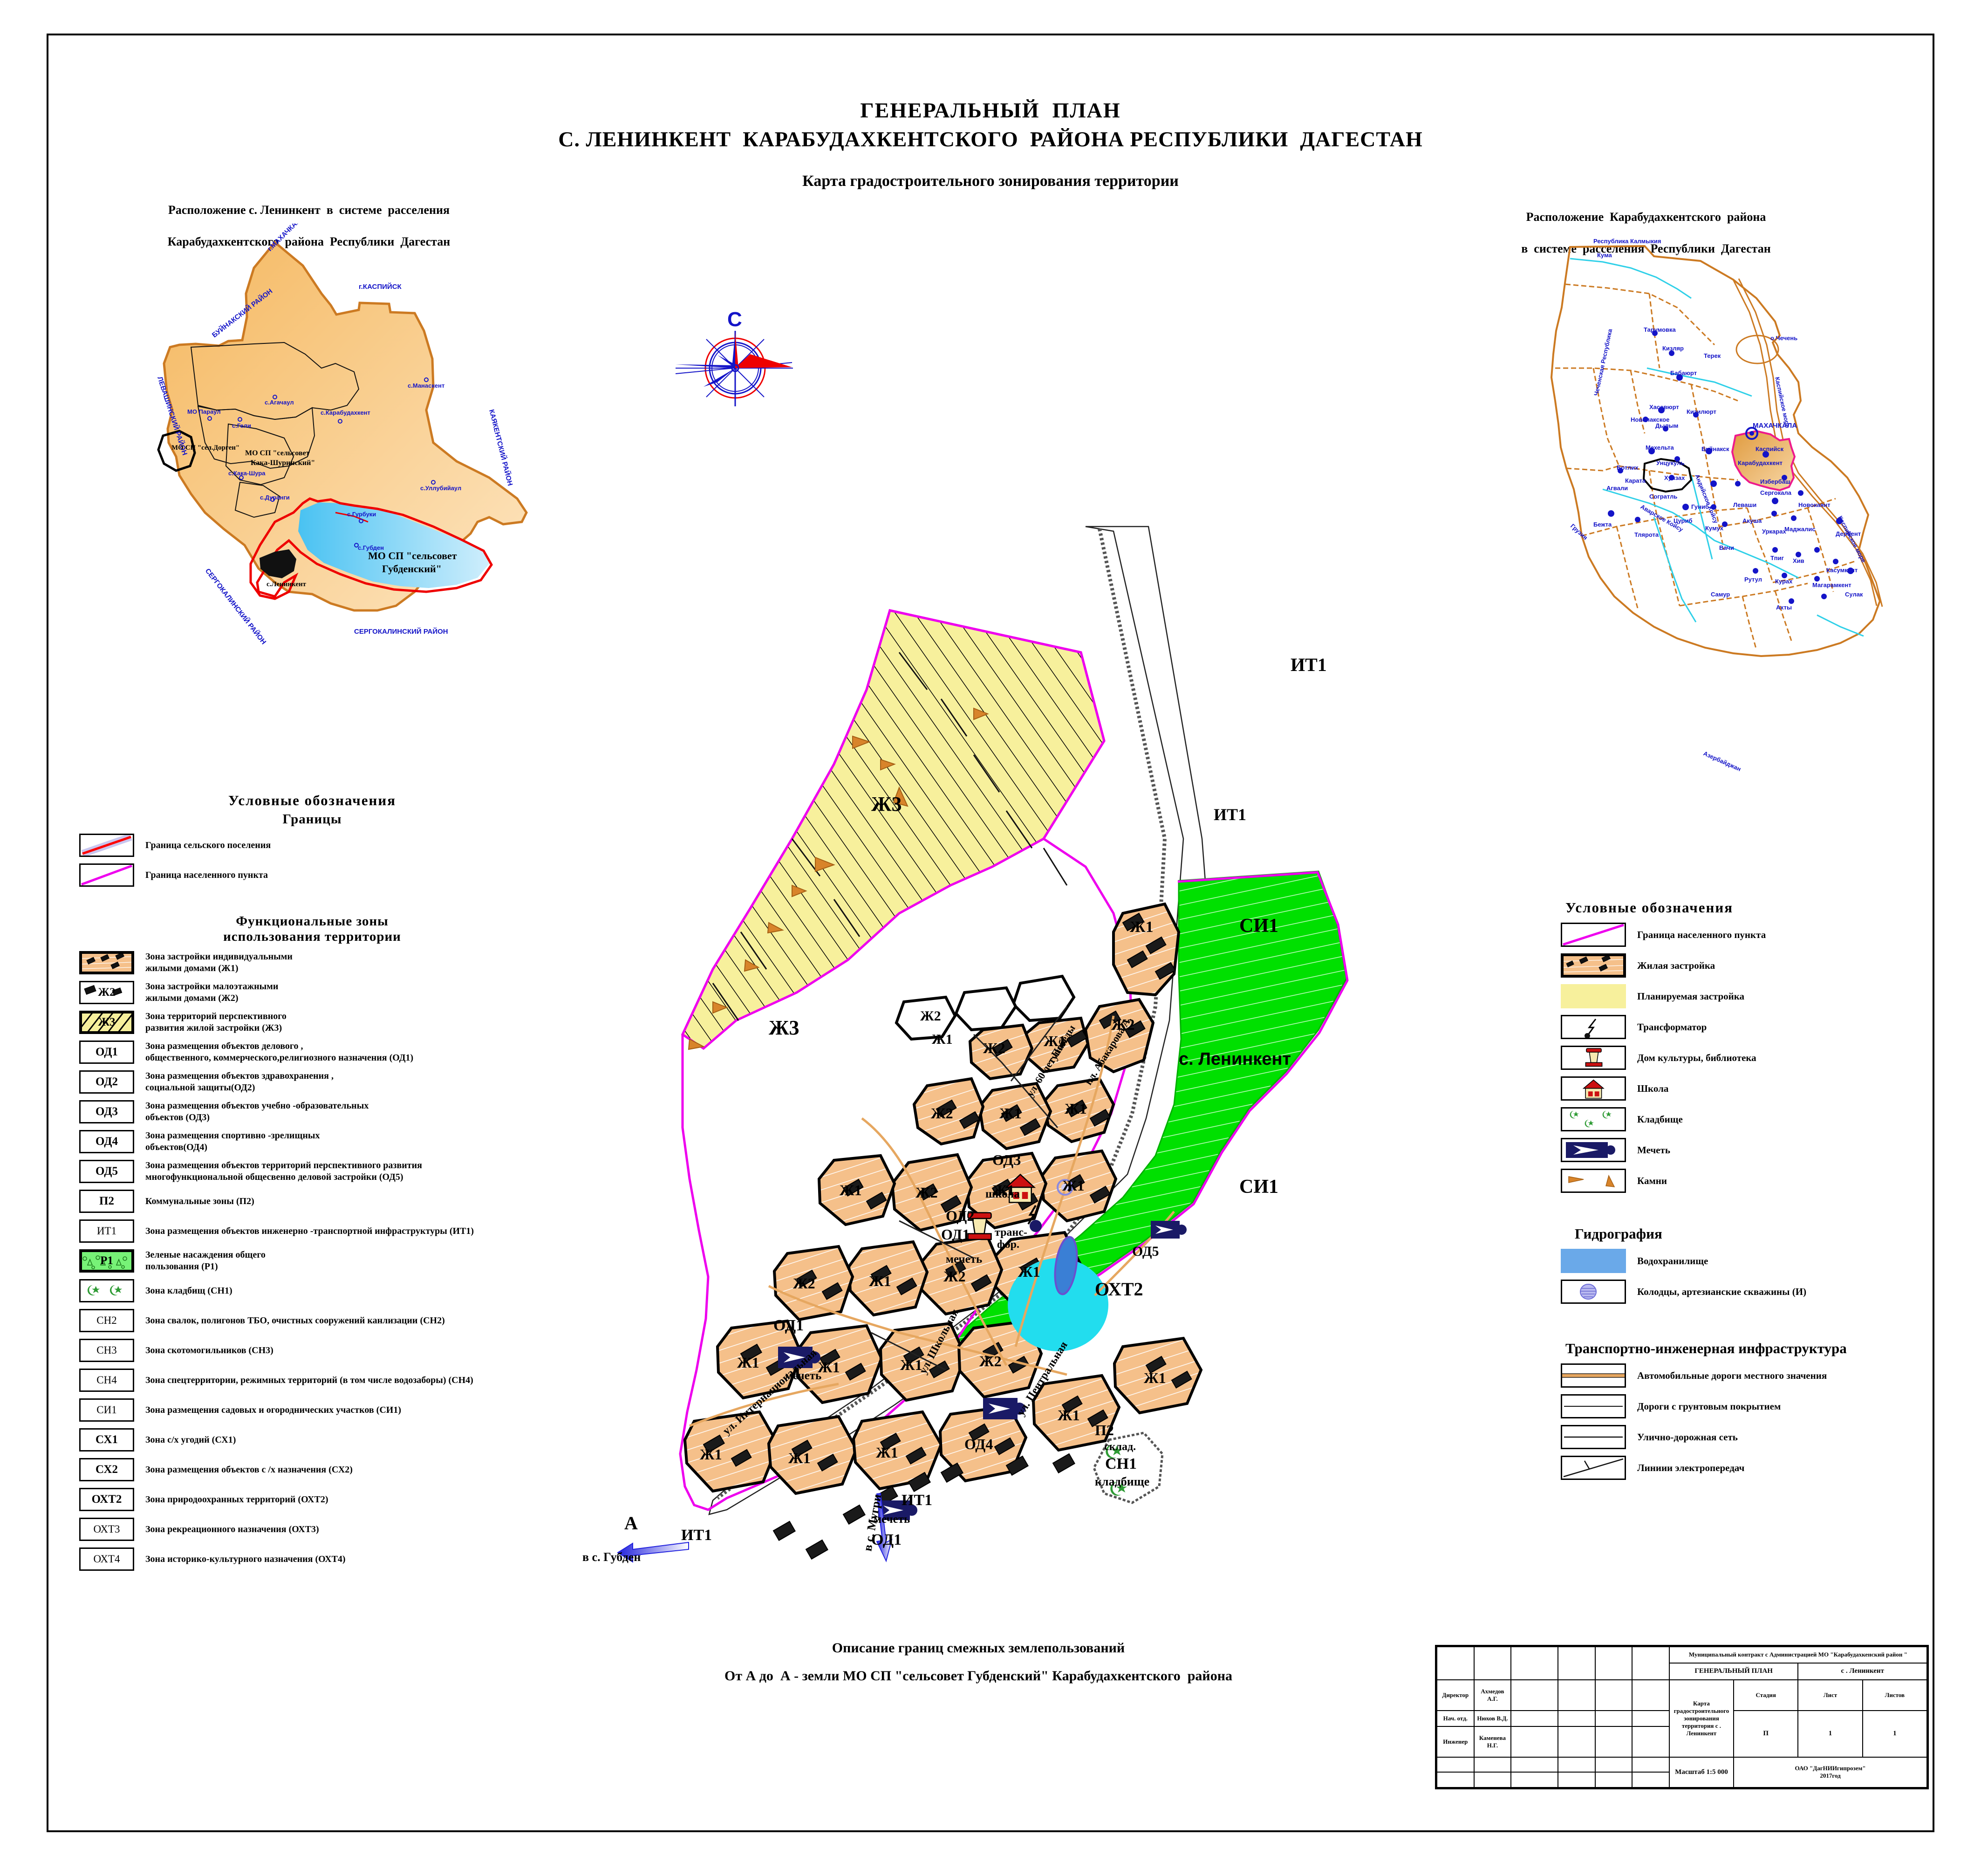 The width and height of the screenshot is (1981, 1876). I want to click on inset-label-agvali: Агвали, so click(1617, 488).